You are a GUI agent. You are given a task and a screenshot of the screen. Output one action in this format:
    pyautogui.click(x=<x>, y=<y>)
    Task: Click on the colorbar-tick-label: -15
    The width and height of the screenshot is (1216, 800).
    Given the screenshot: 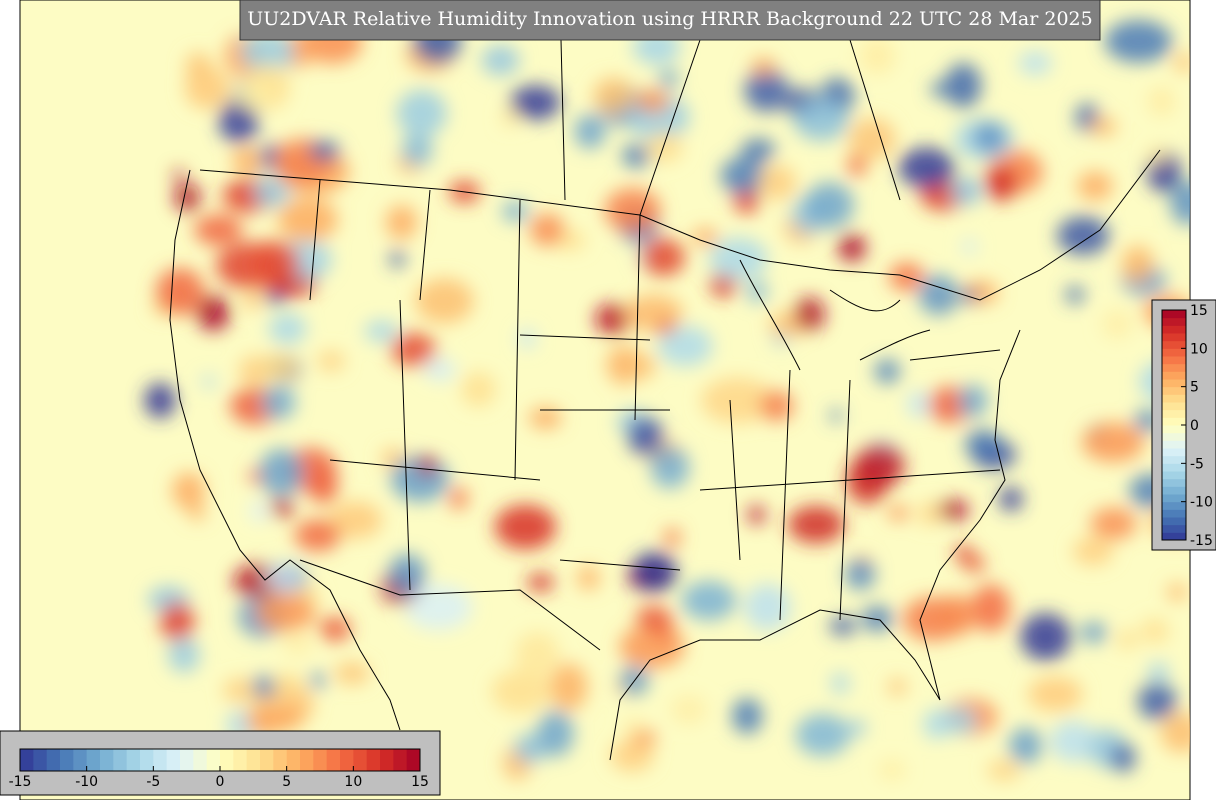 What is the action you would take?
    pyautogui.click(x=20, y=782)
    